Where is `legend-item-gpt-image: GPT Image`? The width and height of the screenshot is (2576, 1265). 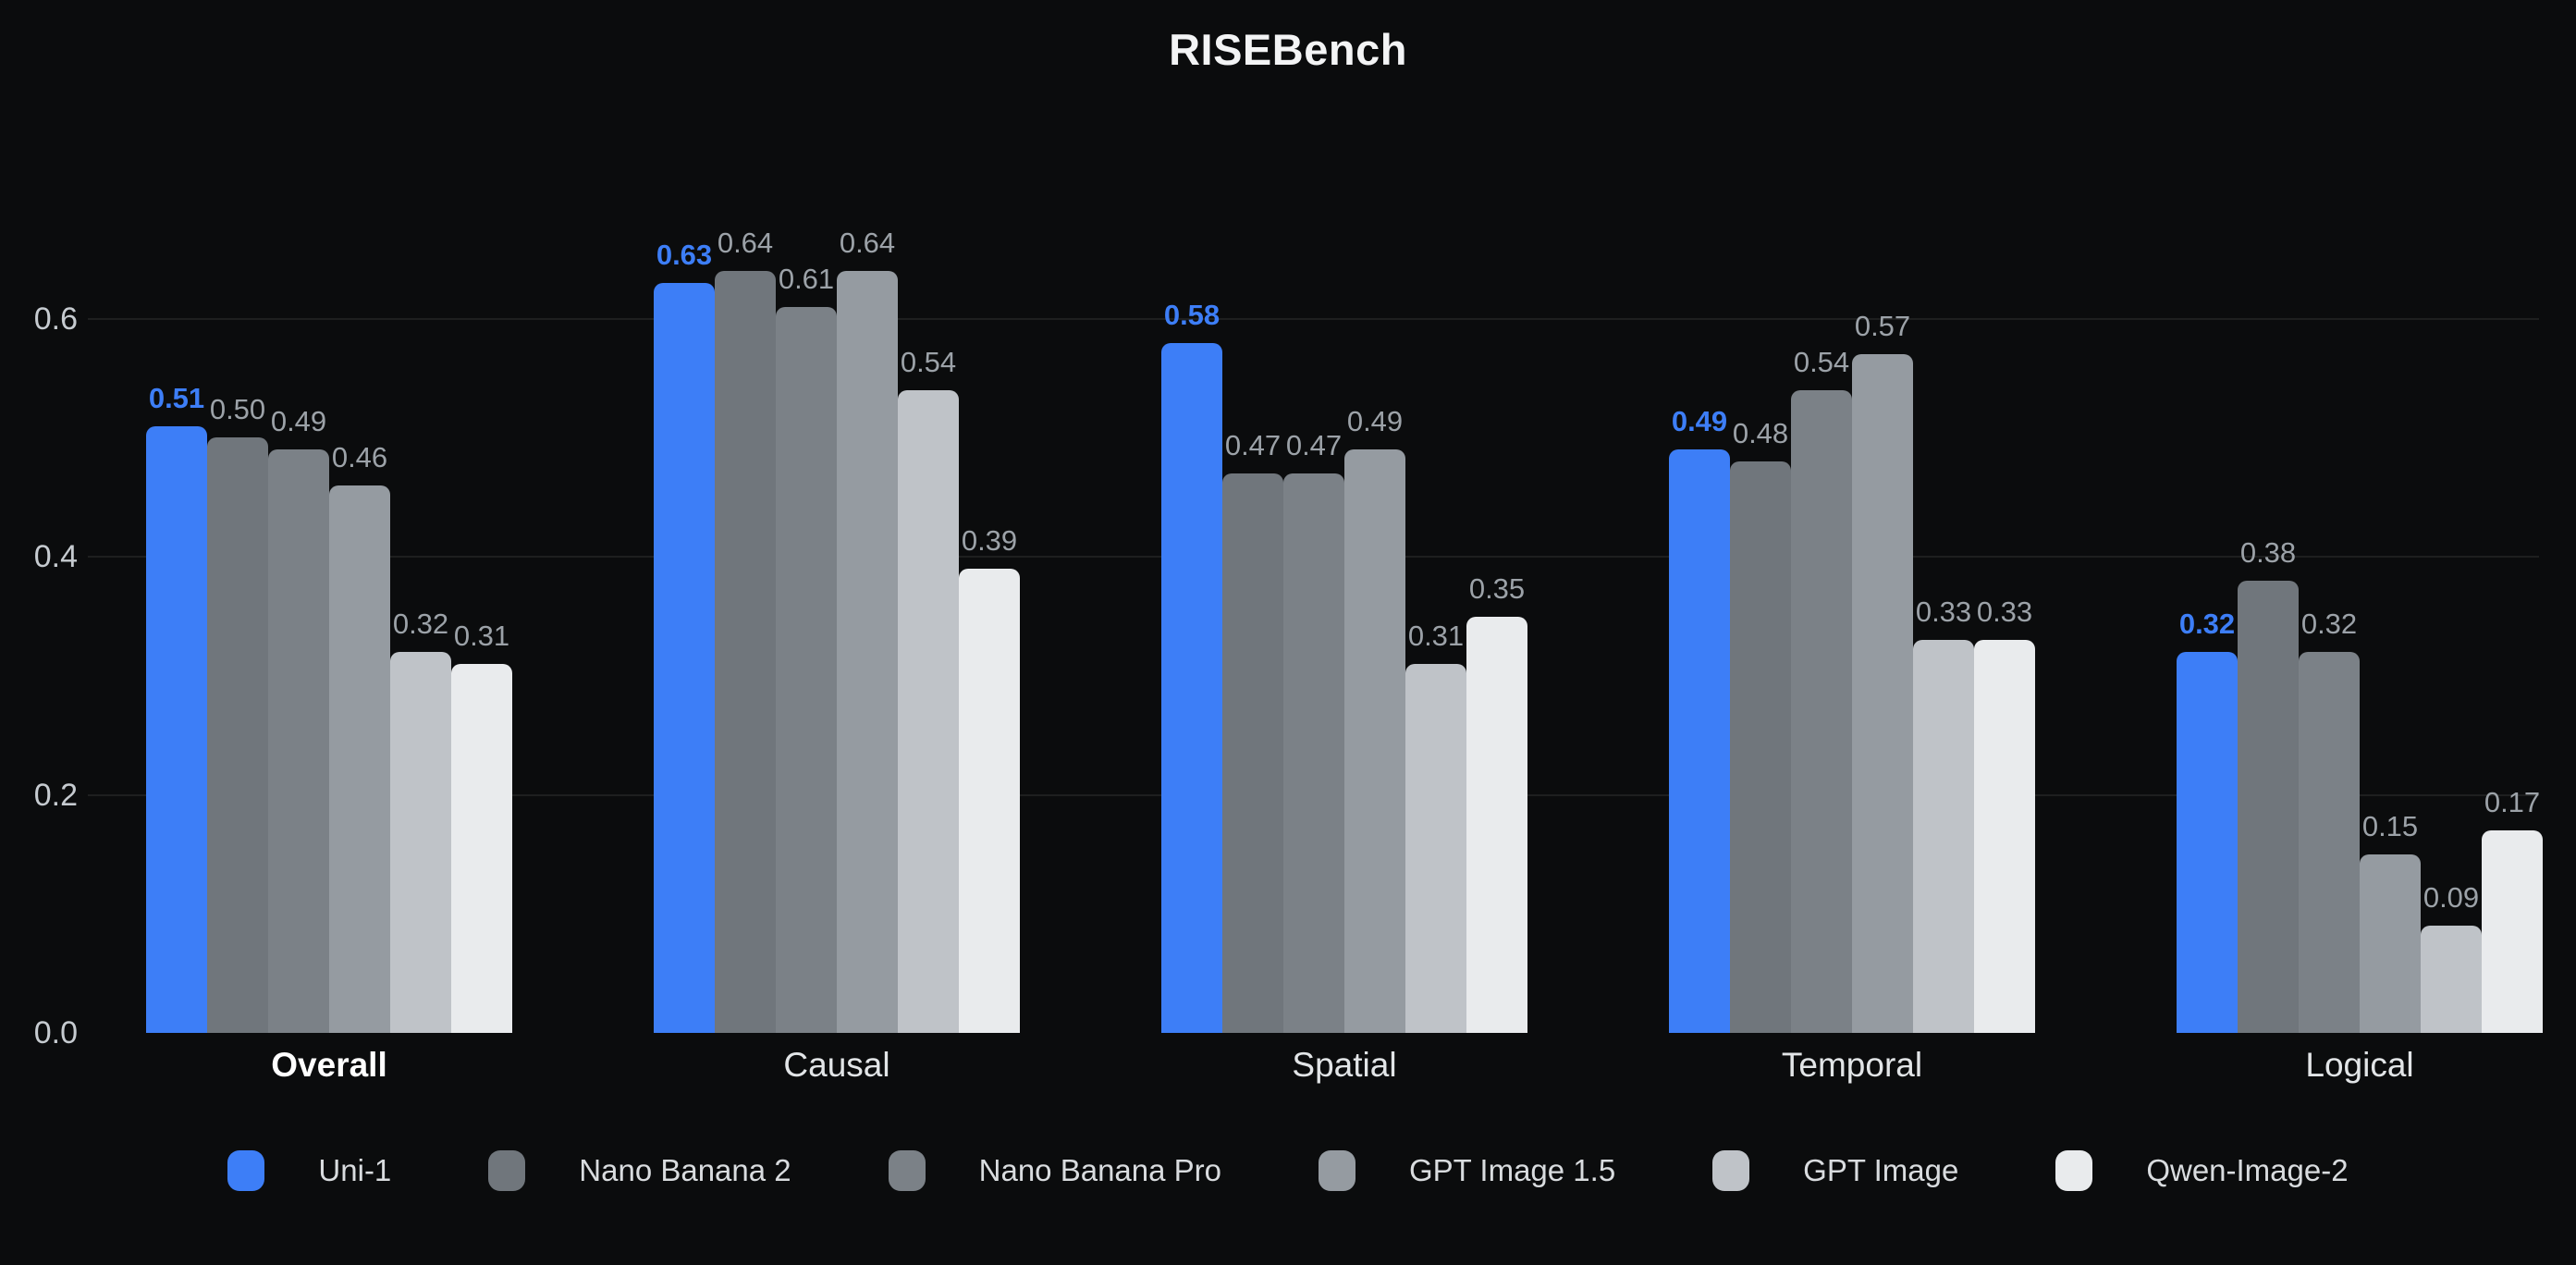 legend-item-gpt-image: GPT Image is located at coordinates (1835, 1170).